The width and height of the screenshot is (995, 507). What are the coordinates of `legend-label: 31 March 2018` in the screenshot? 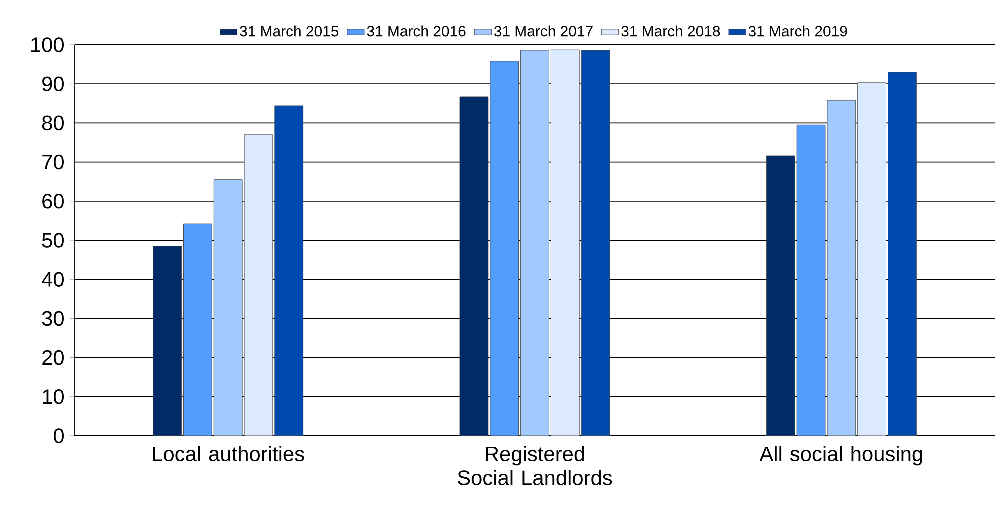 It's located at (671, 31).